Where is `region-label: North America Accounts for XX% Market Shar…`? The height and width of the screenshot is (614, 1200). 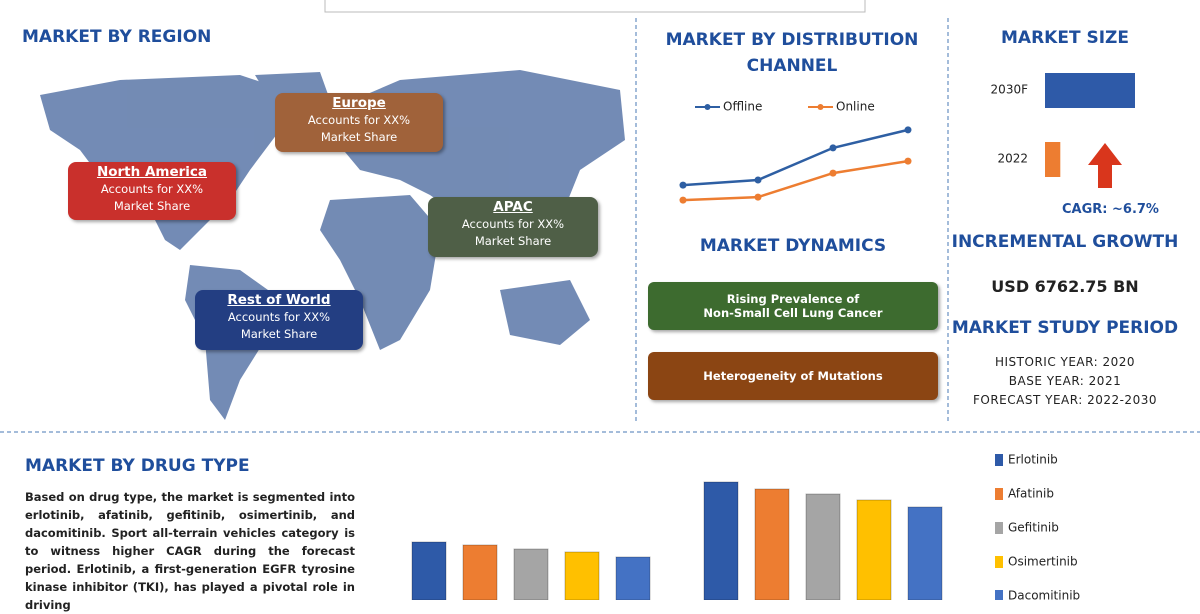 region-label: North America Accounts for XX% Market Shar… is located at coordinates (152, 191).